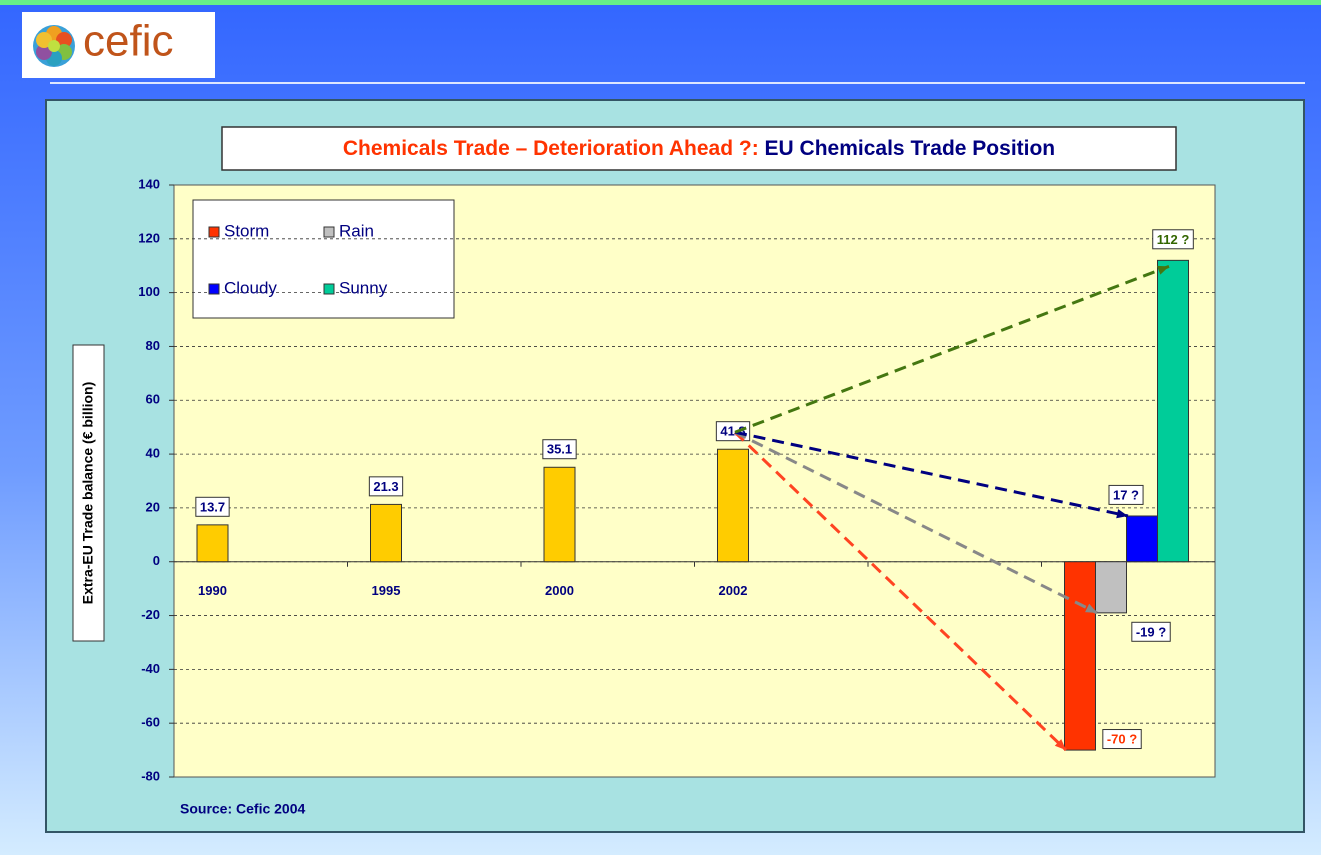 Image resolution: width=1321 pixels, height=860 pixels. I want to click on legend-label: Cloudy, so click(250, 287).